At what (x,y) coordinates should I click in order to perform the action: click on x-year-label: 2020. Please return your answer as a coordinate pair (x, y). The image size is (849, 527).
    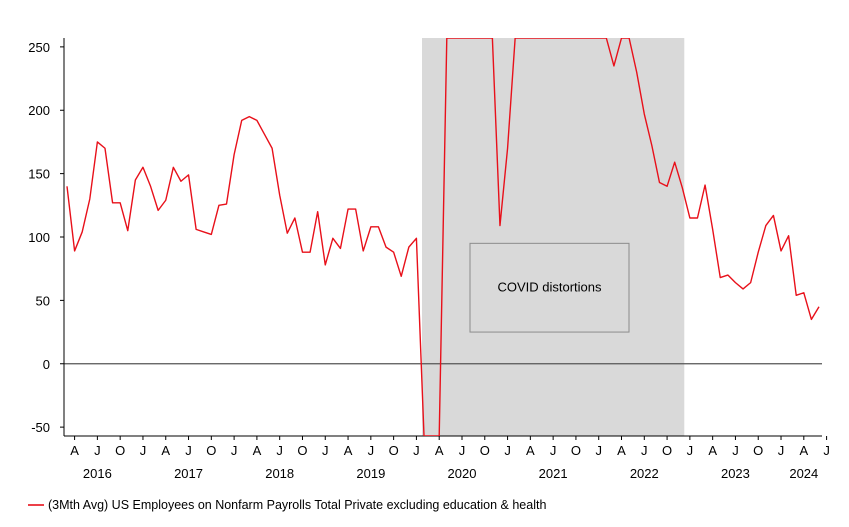
    Looking at the image, I should click on (462, 473).